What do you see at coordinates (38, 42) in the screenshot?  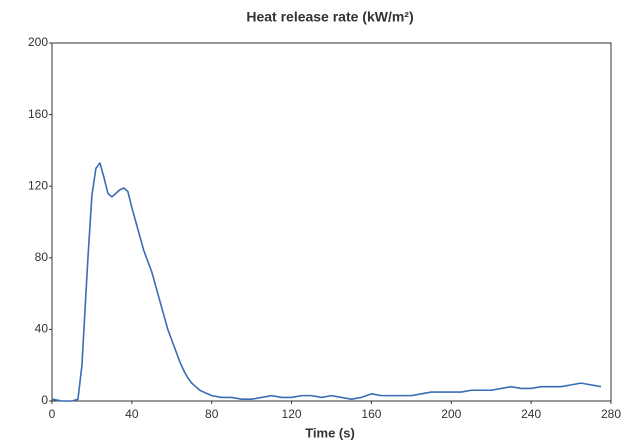 I see `y-tick-label: 200` at bounding box center [38, 42].